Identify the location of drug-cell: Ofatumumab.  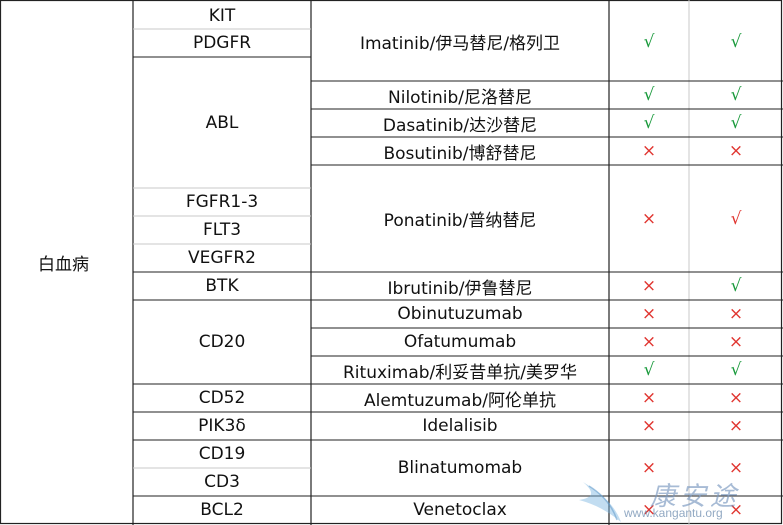
(460, 342).